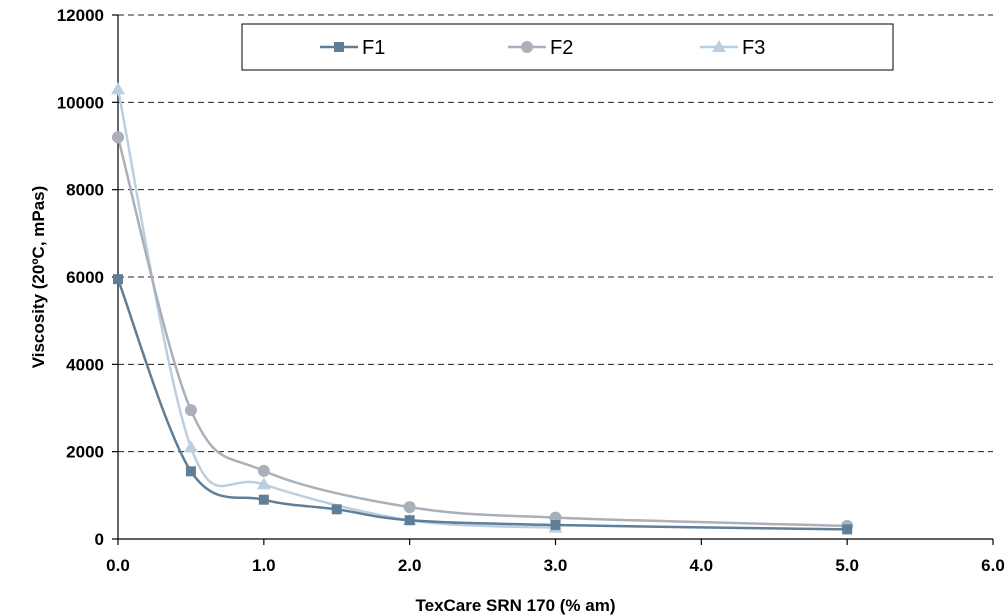 The image size is (1008, 616). Describe the element at coordinates (85, 190) in the screenshot. I see `y-tick-label: 8000` at that location.